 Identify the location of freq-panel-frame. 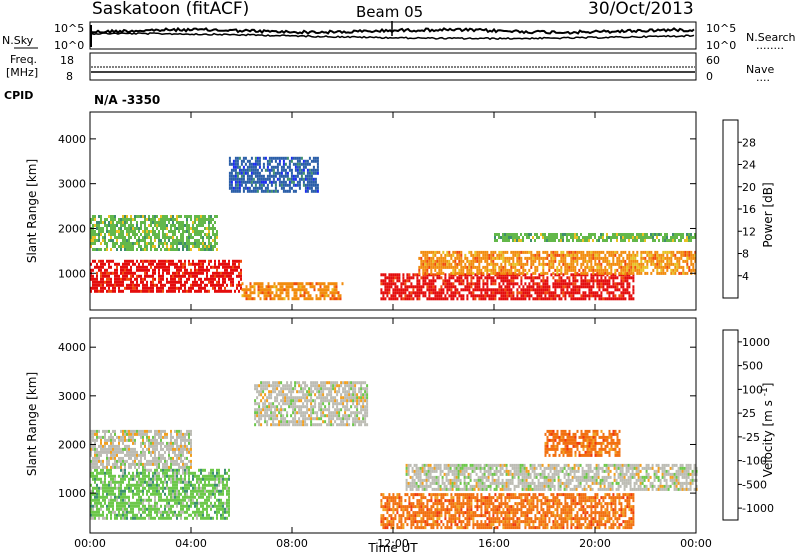
(393, 66).